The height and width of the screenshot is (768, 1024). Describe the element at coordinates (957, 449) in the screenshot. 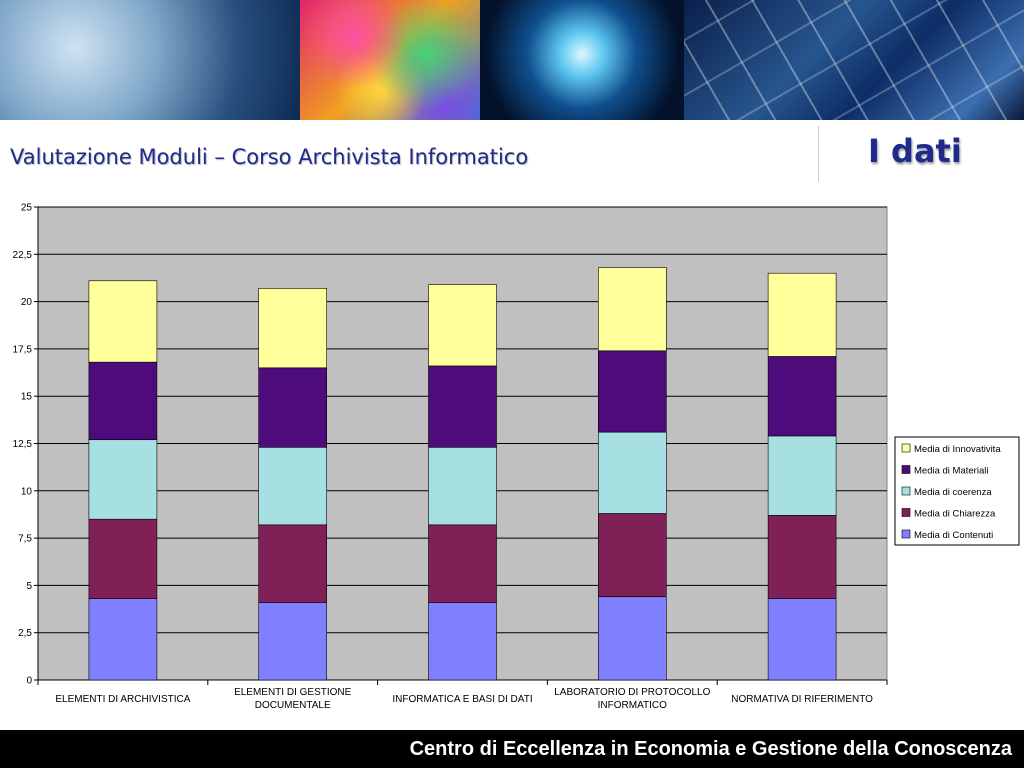

I see `legend-label: Media di Innovativita` at that location.